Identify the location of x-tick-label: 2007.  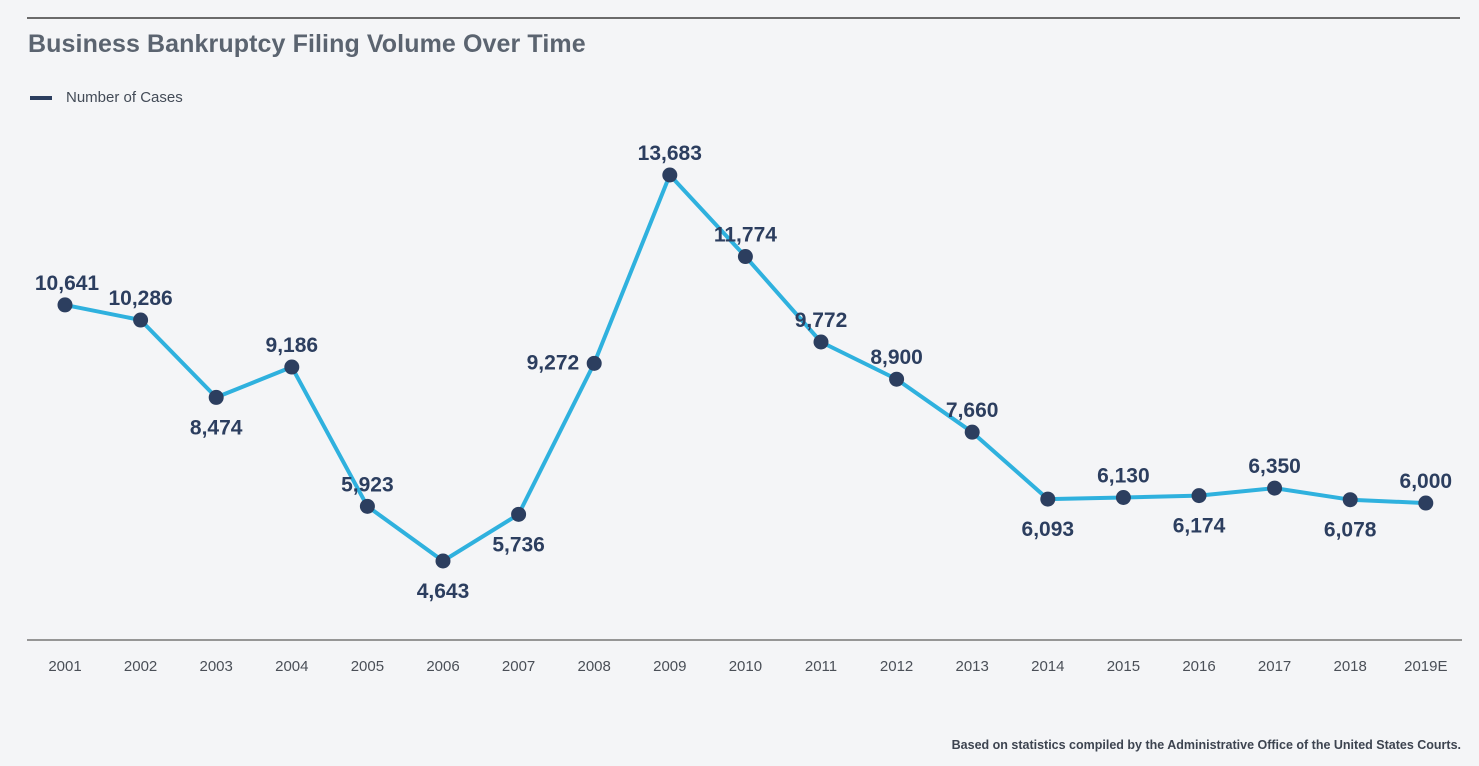
(518, 666).